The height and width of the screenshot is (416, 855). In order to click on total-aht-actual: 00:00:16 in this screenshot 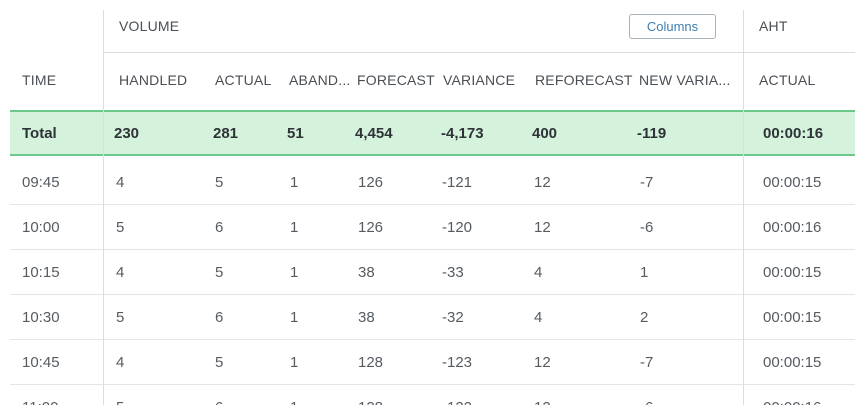, I will do `click(793, 133)`.